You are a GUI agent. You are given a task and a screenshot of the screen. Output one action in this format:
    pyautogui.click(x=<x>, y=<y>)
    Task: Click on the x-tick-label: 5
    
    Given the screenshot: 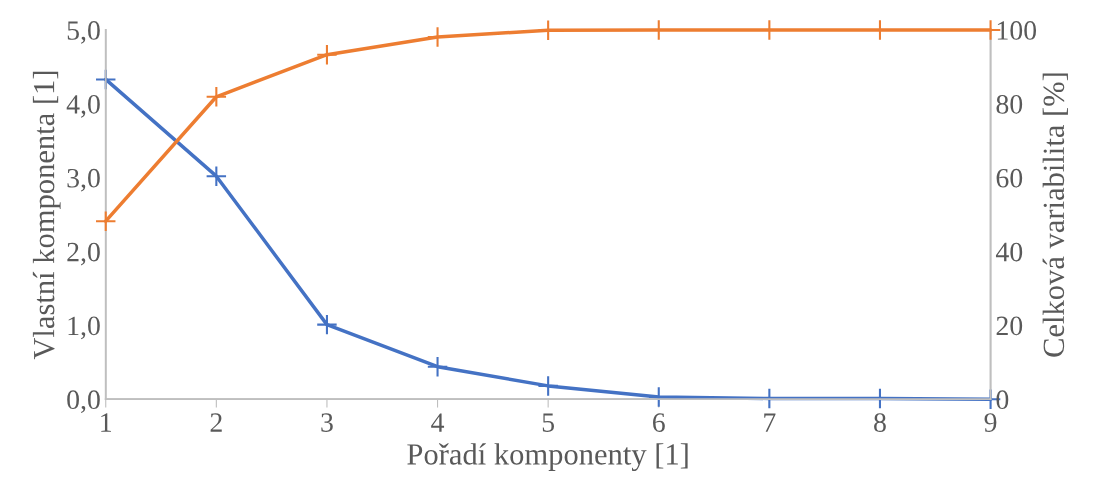 What is the action you would take?
    pyautogui.click(x=548, y=422)
    